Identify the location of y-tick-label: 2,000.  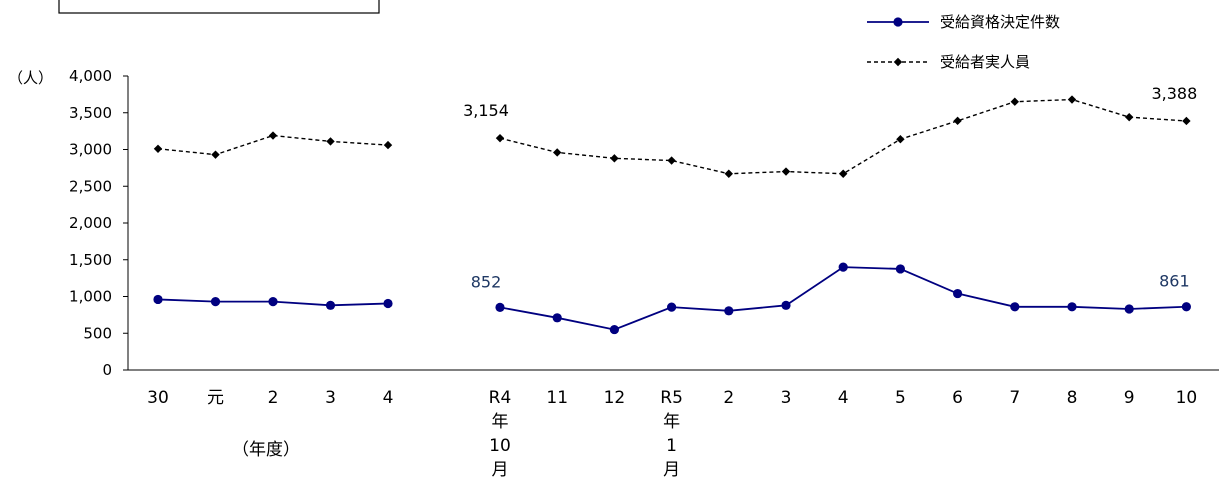
(90, 223).